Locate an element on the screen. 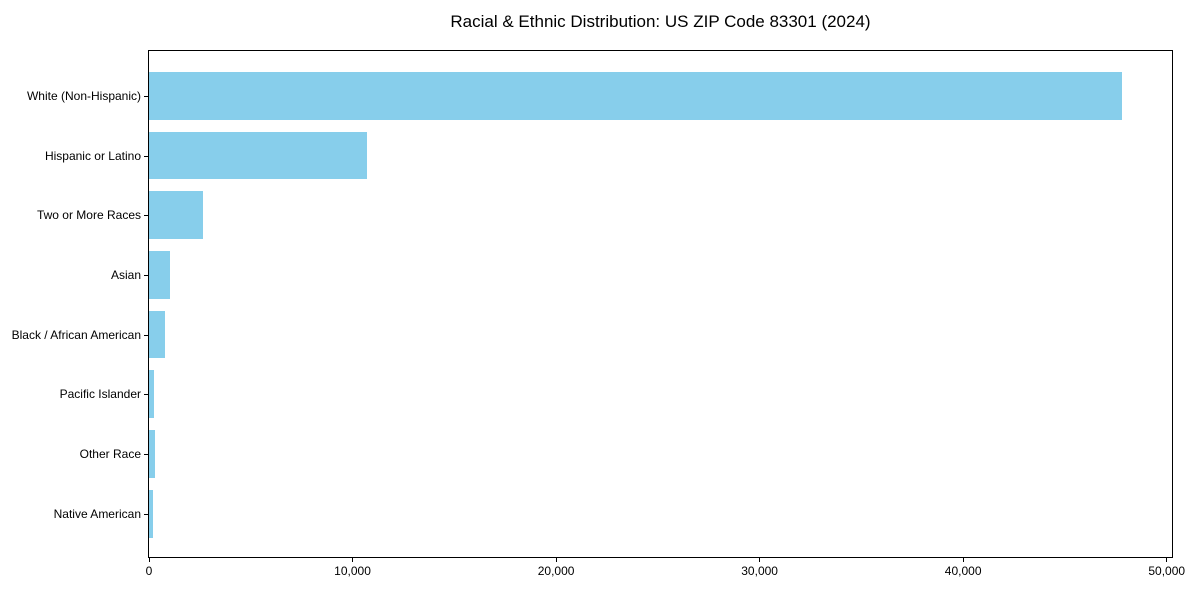 This screenshot has height=600, width=1200. category-label: Other Race is located at coordinates (110, 454).